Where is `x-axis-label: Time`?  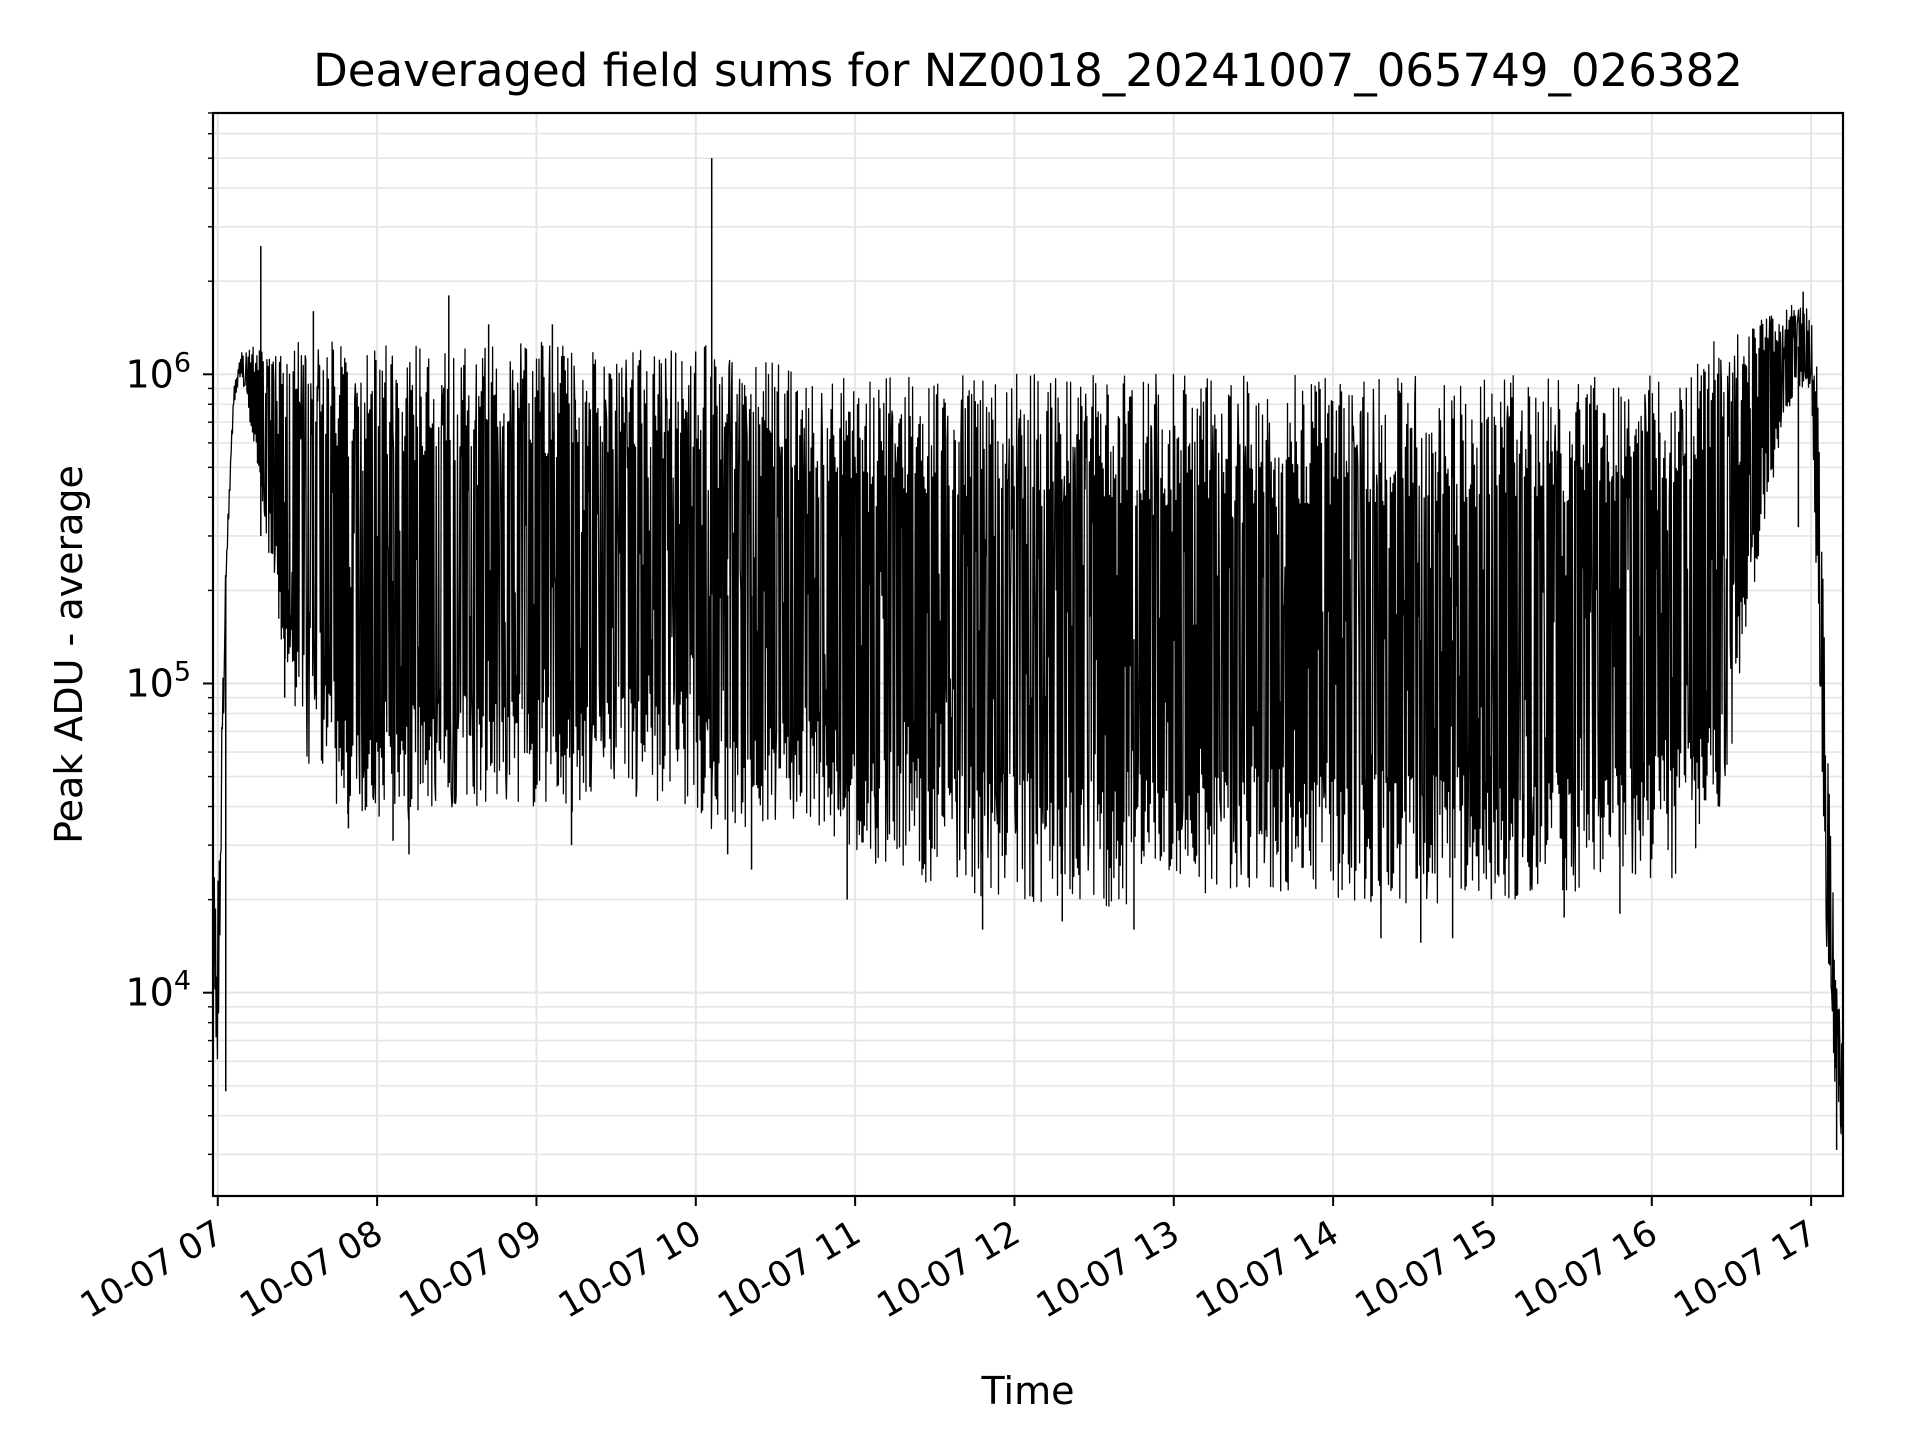
x-axis-label: Time is located at coordinates (1028, 1391).